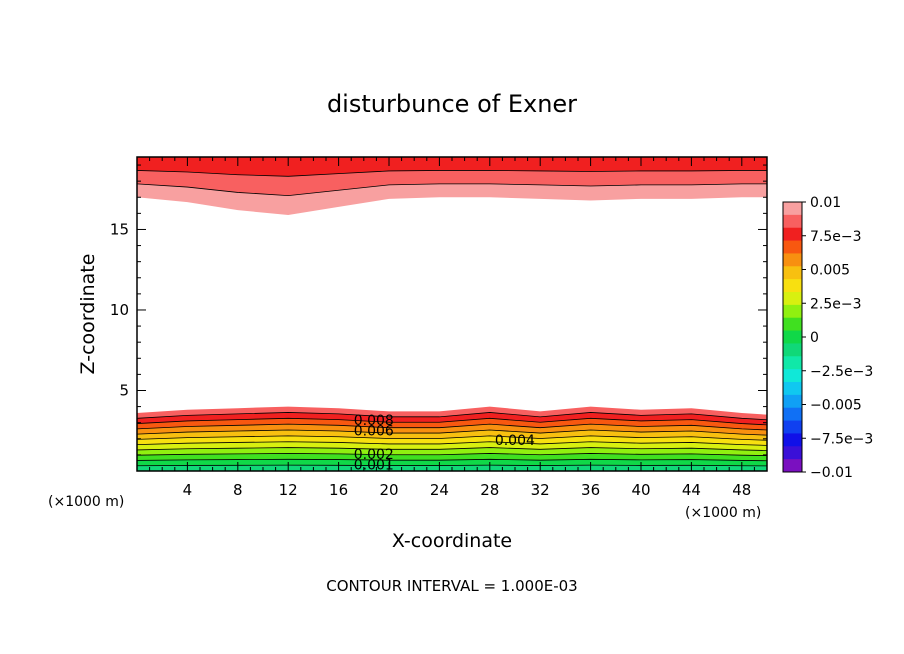 This screenshot has height=654, width=904. What do you see at coordinates (119, 229) in the screenshot?
I see `y-tick-label: 15` at bounding box center [119, 229].